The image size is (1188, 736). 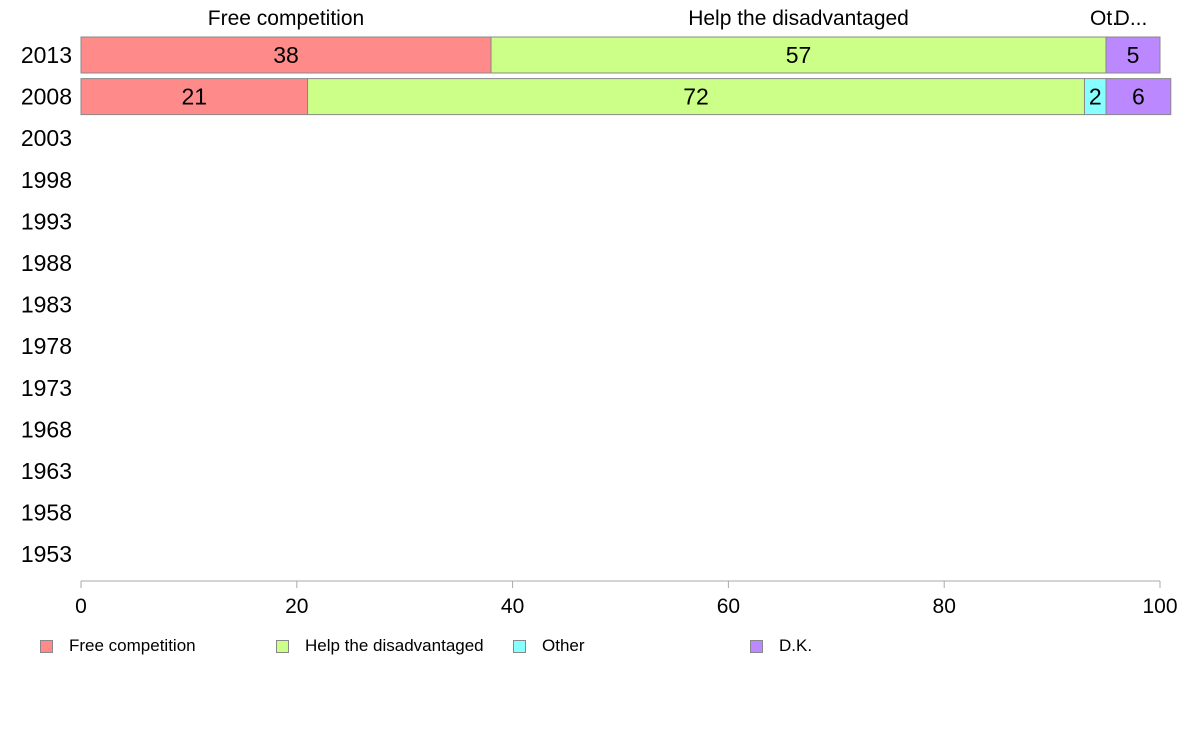 What do you see at coordinates (512, 606) in the screenshot?
I see `x-tick-label-40: 40` at bounding box center [512, 606].